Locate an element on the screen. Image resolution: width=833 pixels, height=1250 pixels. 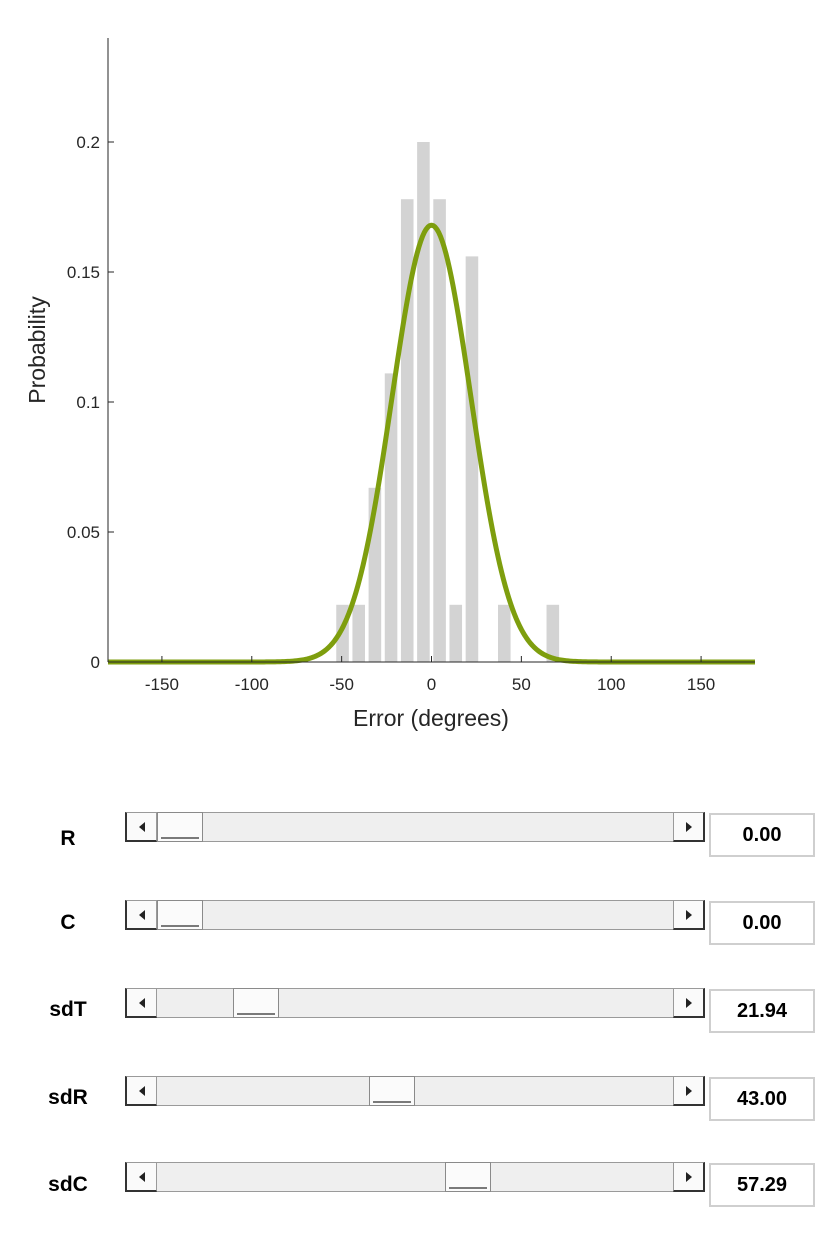
x-tick-label: 100 is located at coordinates (611, 684).